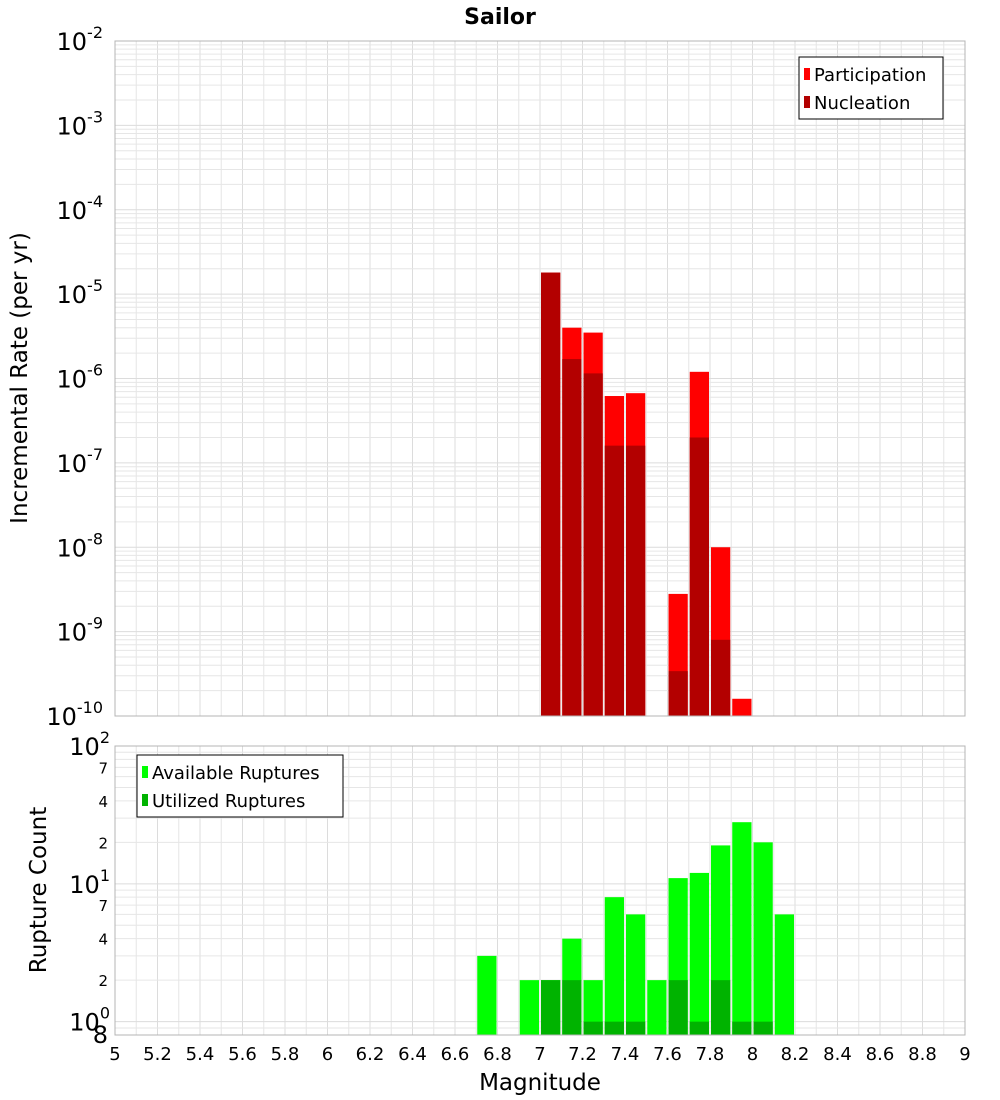  I want to click on x-tick-label: 8.4, so click(837, 1054).